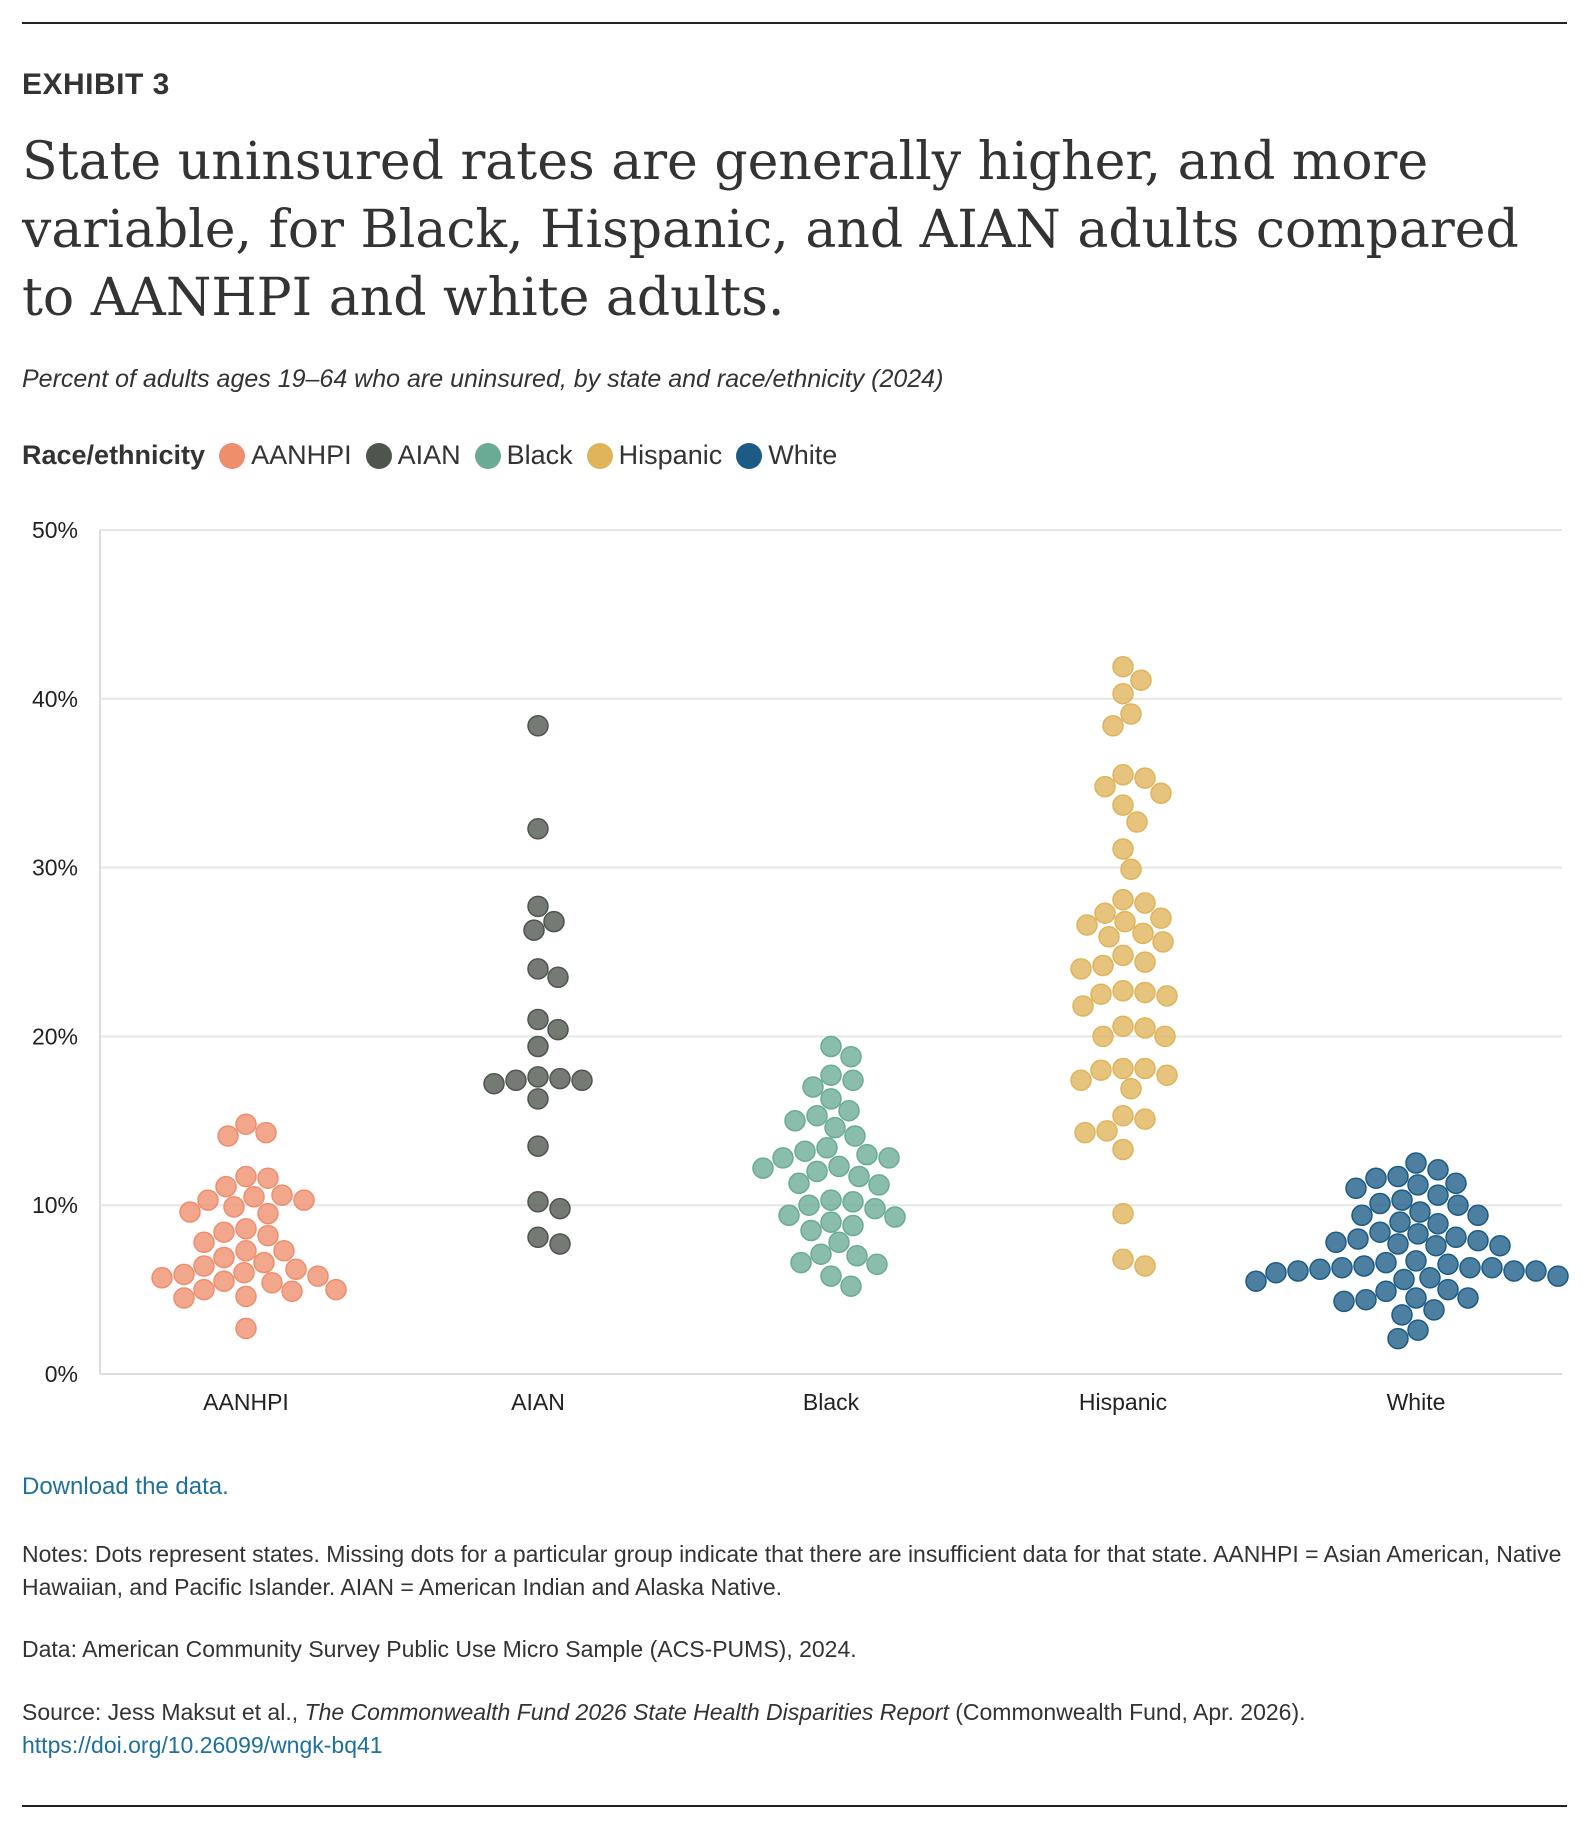 The height and width of the screenshot is (1824, 1588). Describe the element at coordinates (786, 455) in the screenshot. I see `legend-item-white: White` at that location.